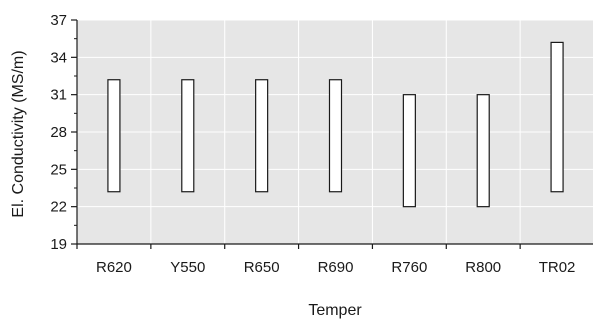 This screenshot has height=320, width=593. What do you see at coordinates (335, 310) in the screenshot?
I see `x-axis-title: Temper` at bounding box center [335, 310].